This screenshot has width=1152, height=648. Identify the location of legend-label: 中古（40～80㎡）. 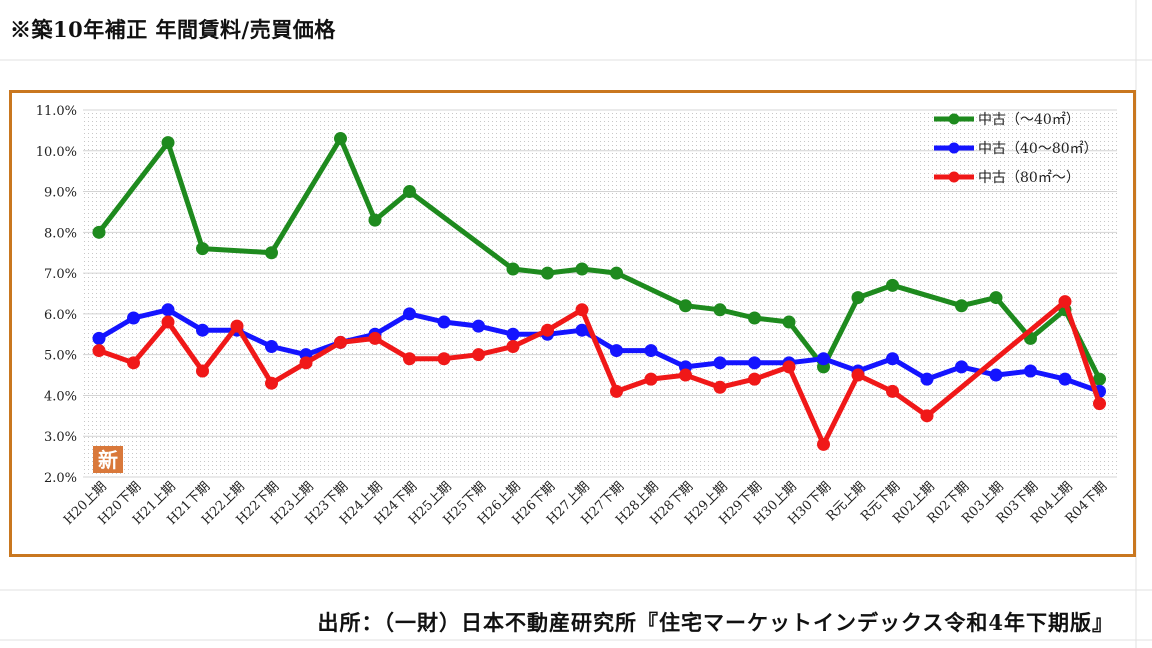
(1038, 149).